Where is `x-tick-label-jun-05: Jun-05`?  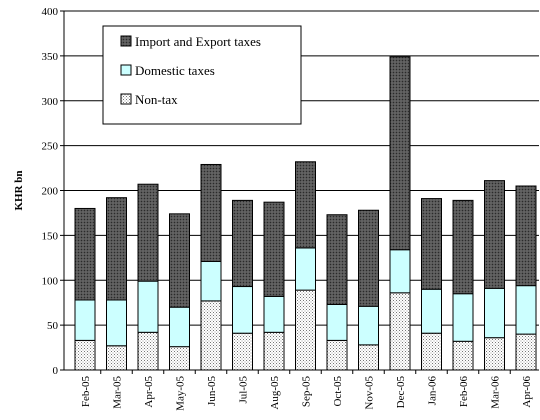
x-tick-label-jun-05: Jun-05 is located at coordinates (212, 391).